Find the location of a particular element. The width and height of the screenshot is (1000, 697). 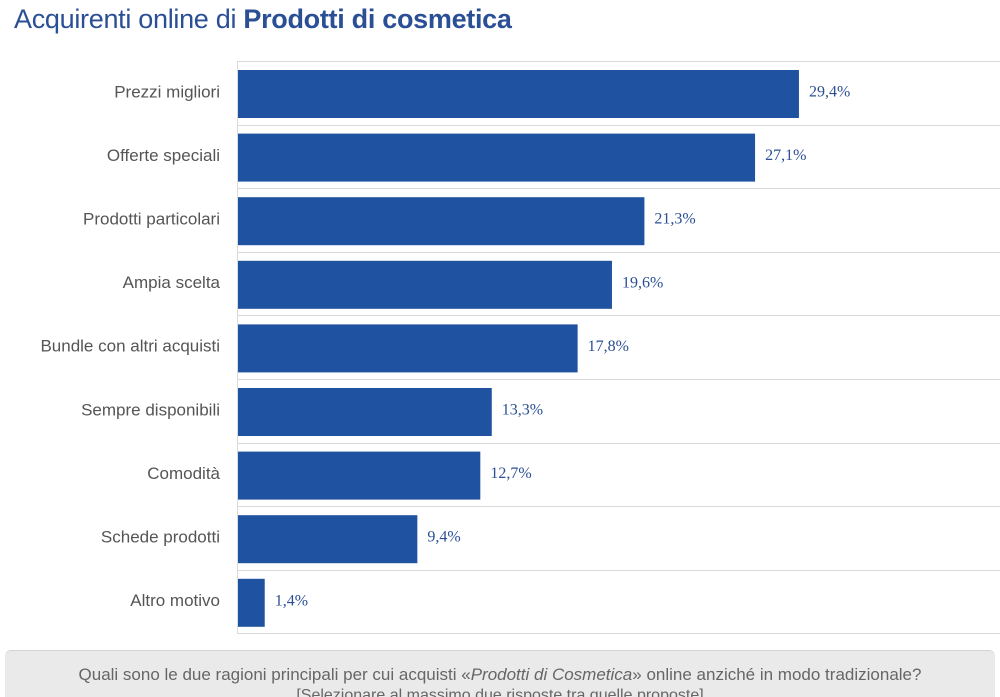

category-label: Ampia scelta is located at coordinates (172, 282).